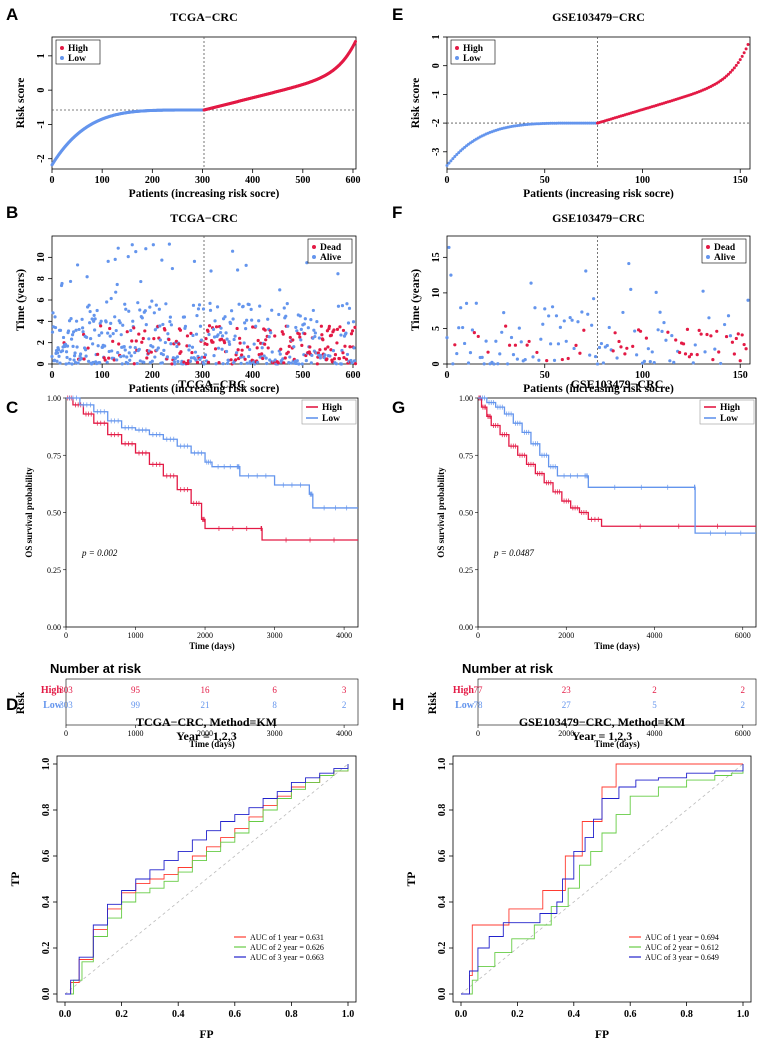 The image size is (760, 1039). I want to click on legend-marker, so click(62, 58).